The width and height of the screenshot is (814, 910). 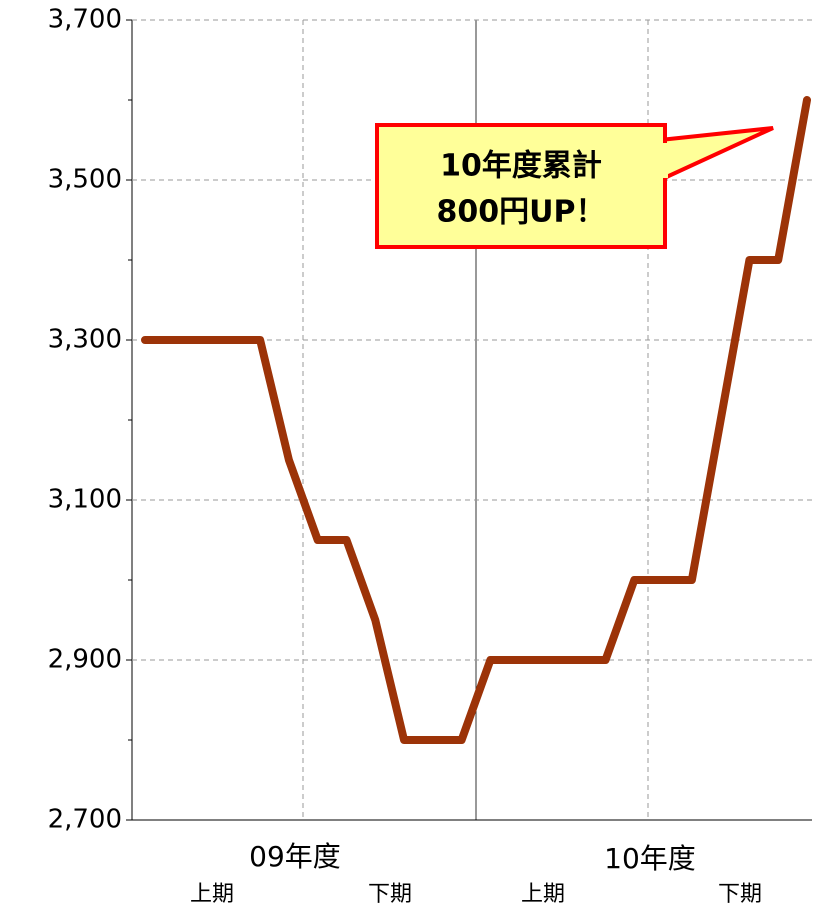 I want to click on year-label: 10年度, so click(x=650, y=858).